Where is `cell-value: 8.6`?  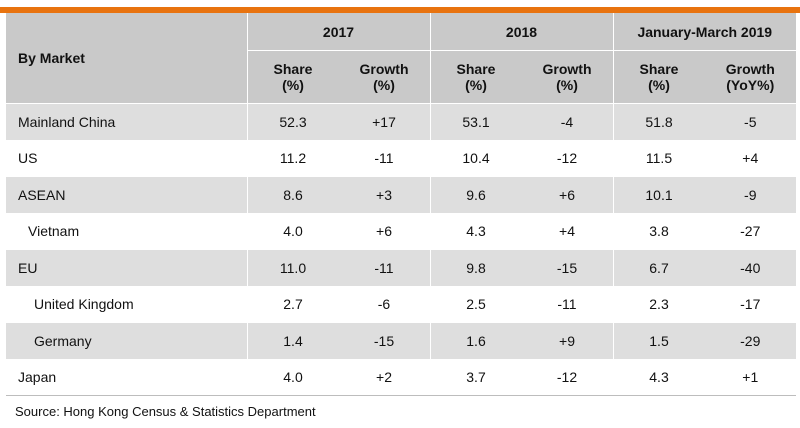 cell-value: 8.6 is located at coordinates (292, 194).